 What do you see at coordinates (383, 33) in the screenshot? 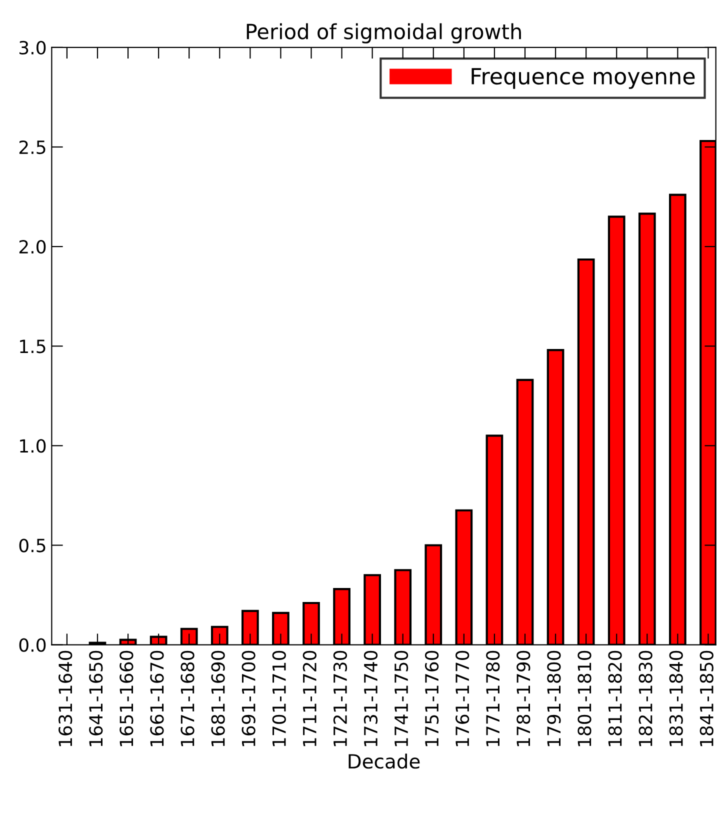
I see `chart-title: Period of sigmoidal growth` at bounding box center [383, 33].